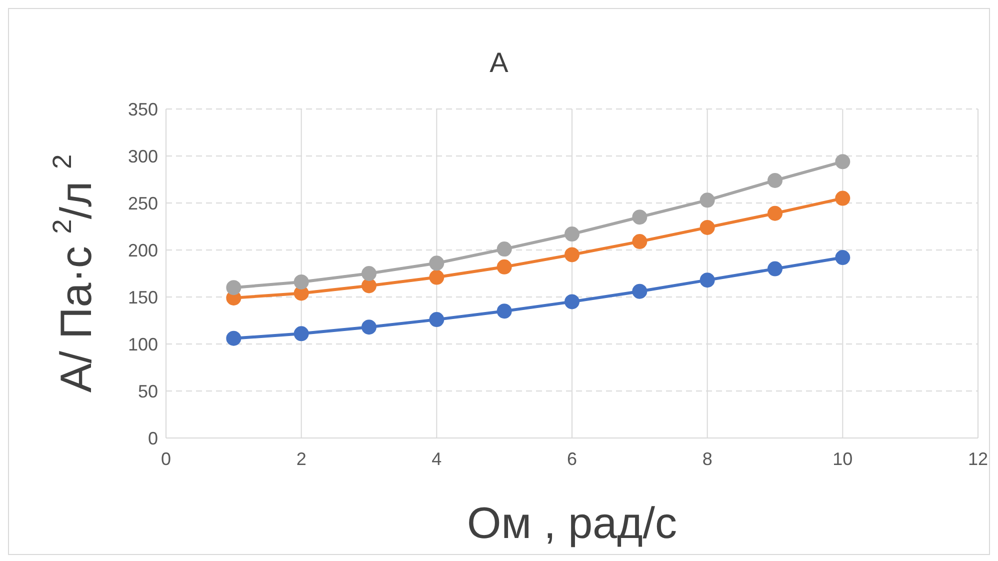 This screenshot has width=998, height=561. Describe the element at coordinates (143, 109) in the screenshot. I see `y-tick-label: 350` at that location.